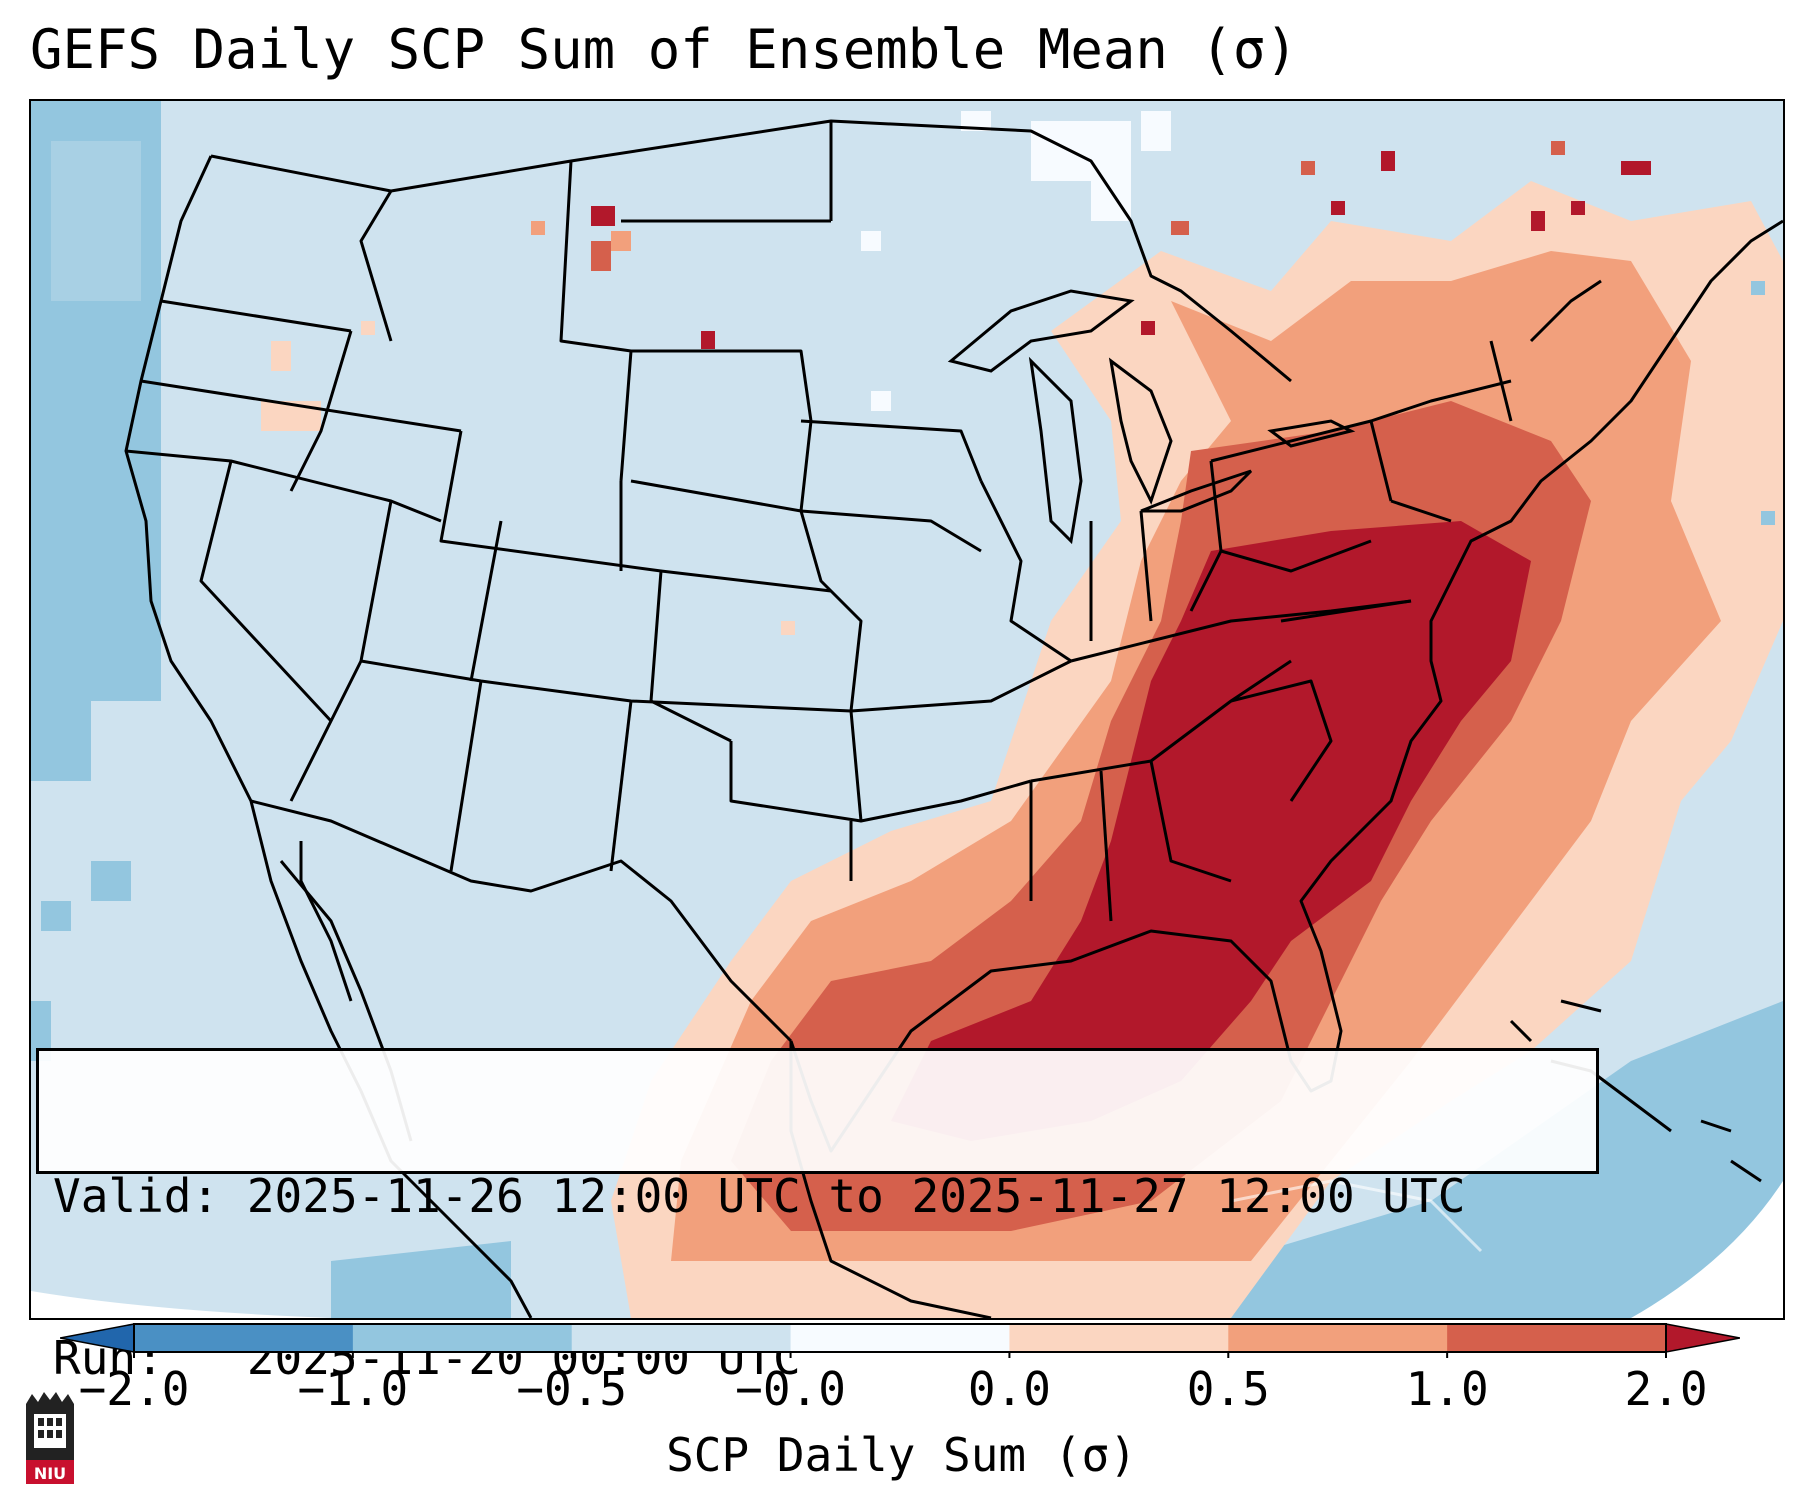 The width and height of the screenshot is (1803, 1506). What do you see at coordinates (901, 1455) in the screenshot?
I see `colorbar-title: SCP Daily Sum (σ)` at bounding box center [901, 1455].